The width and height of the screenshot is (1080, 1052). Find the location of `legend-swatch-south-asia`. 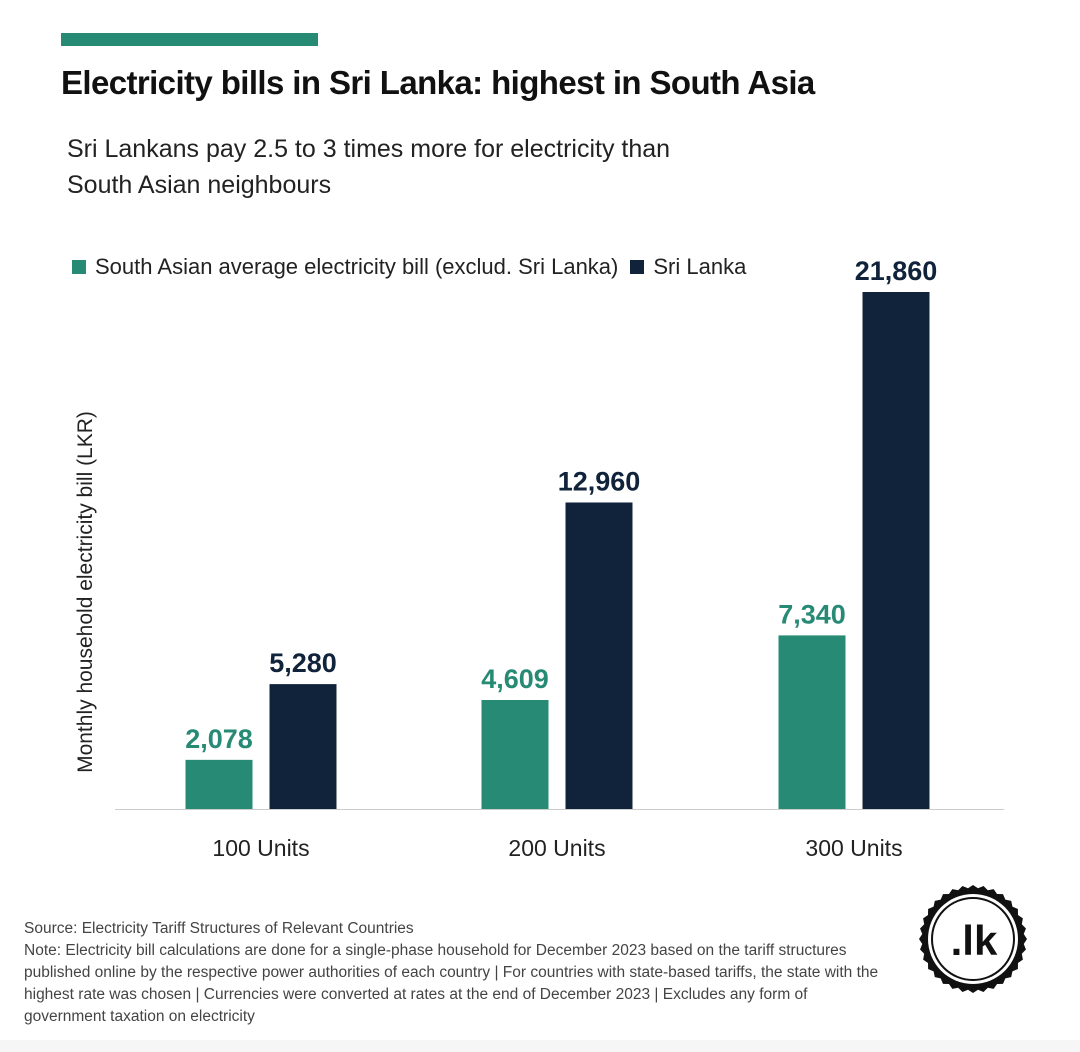

legend-swatch-south-asia is located at coordinates (79, 267).